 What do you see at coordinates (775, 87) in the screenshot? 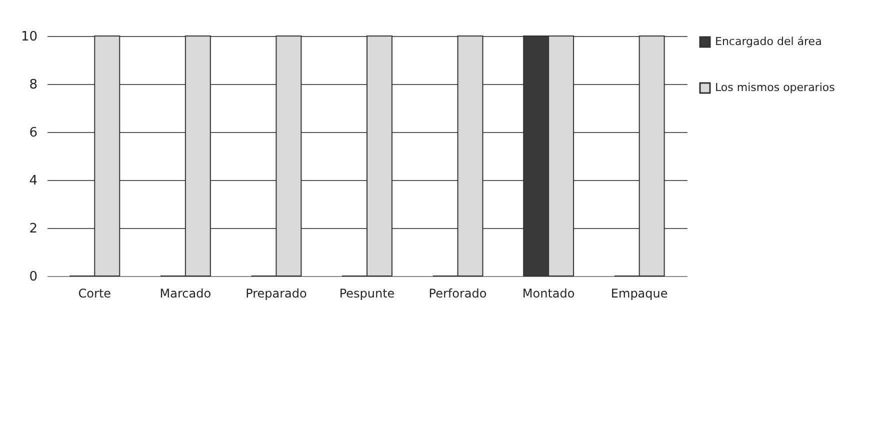
I see `legend-label: Los mismos operarios` at bounding box center [775, 87].